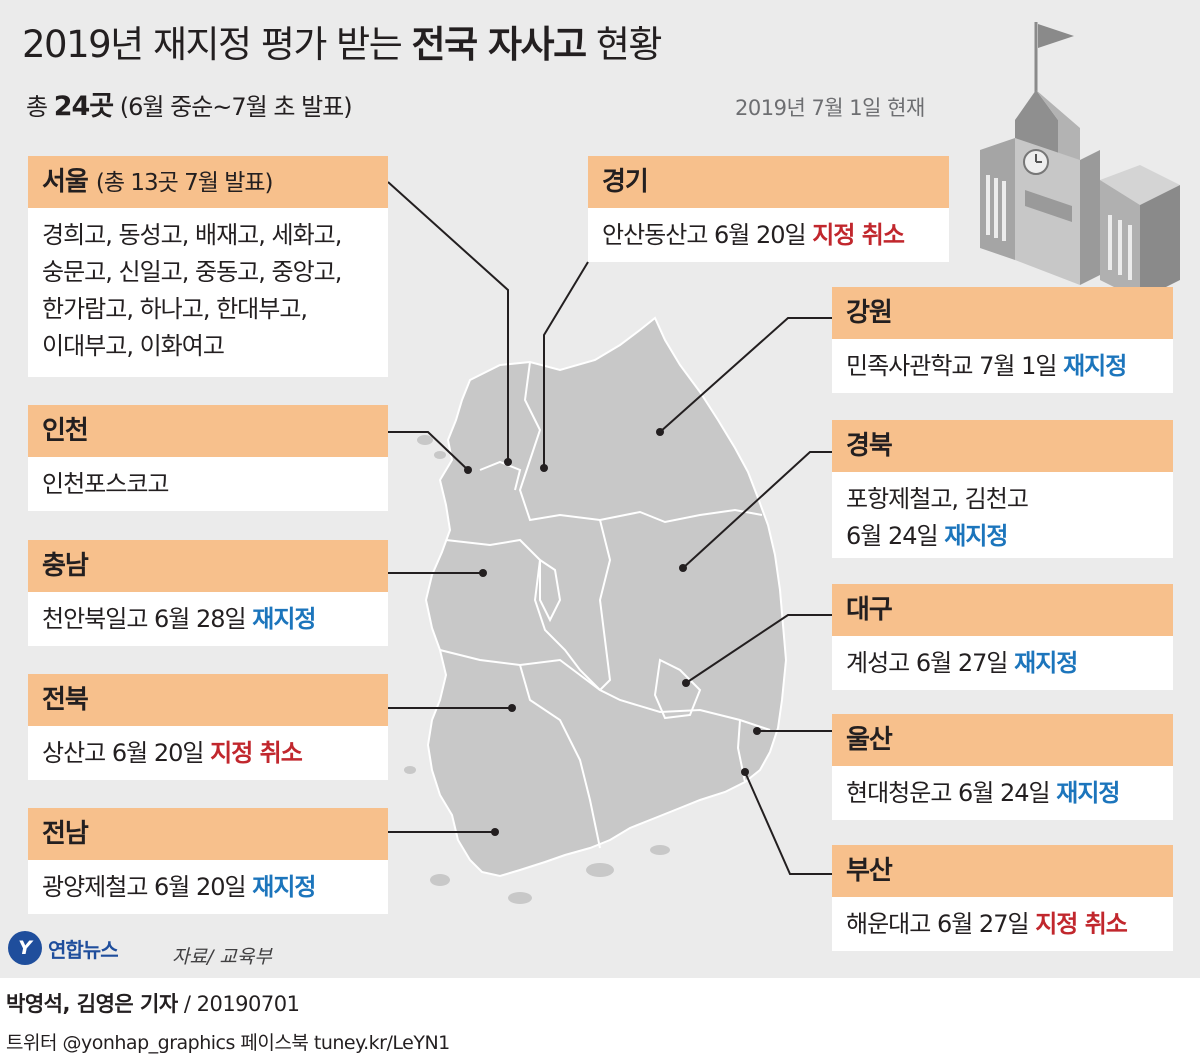  I want to click on region-header: 충남, so click(208, 566).